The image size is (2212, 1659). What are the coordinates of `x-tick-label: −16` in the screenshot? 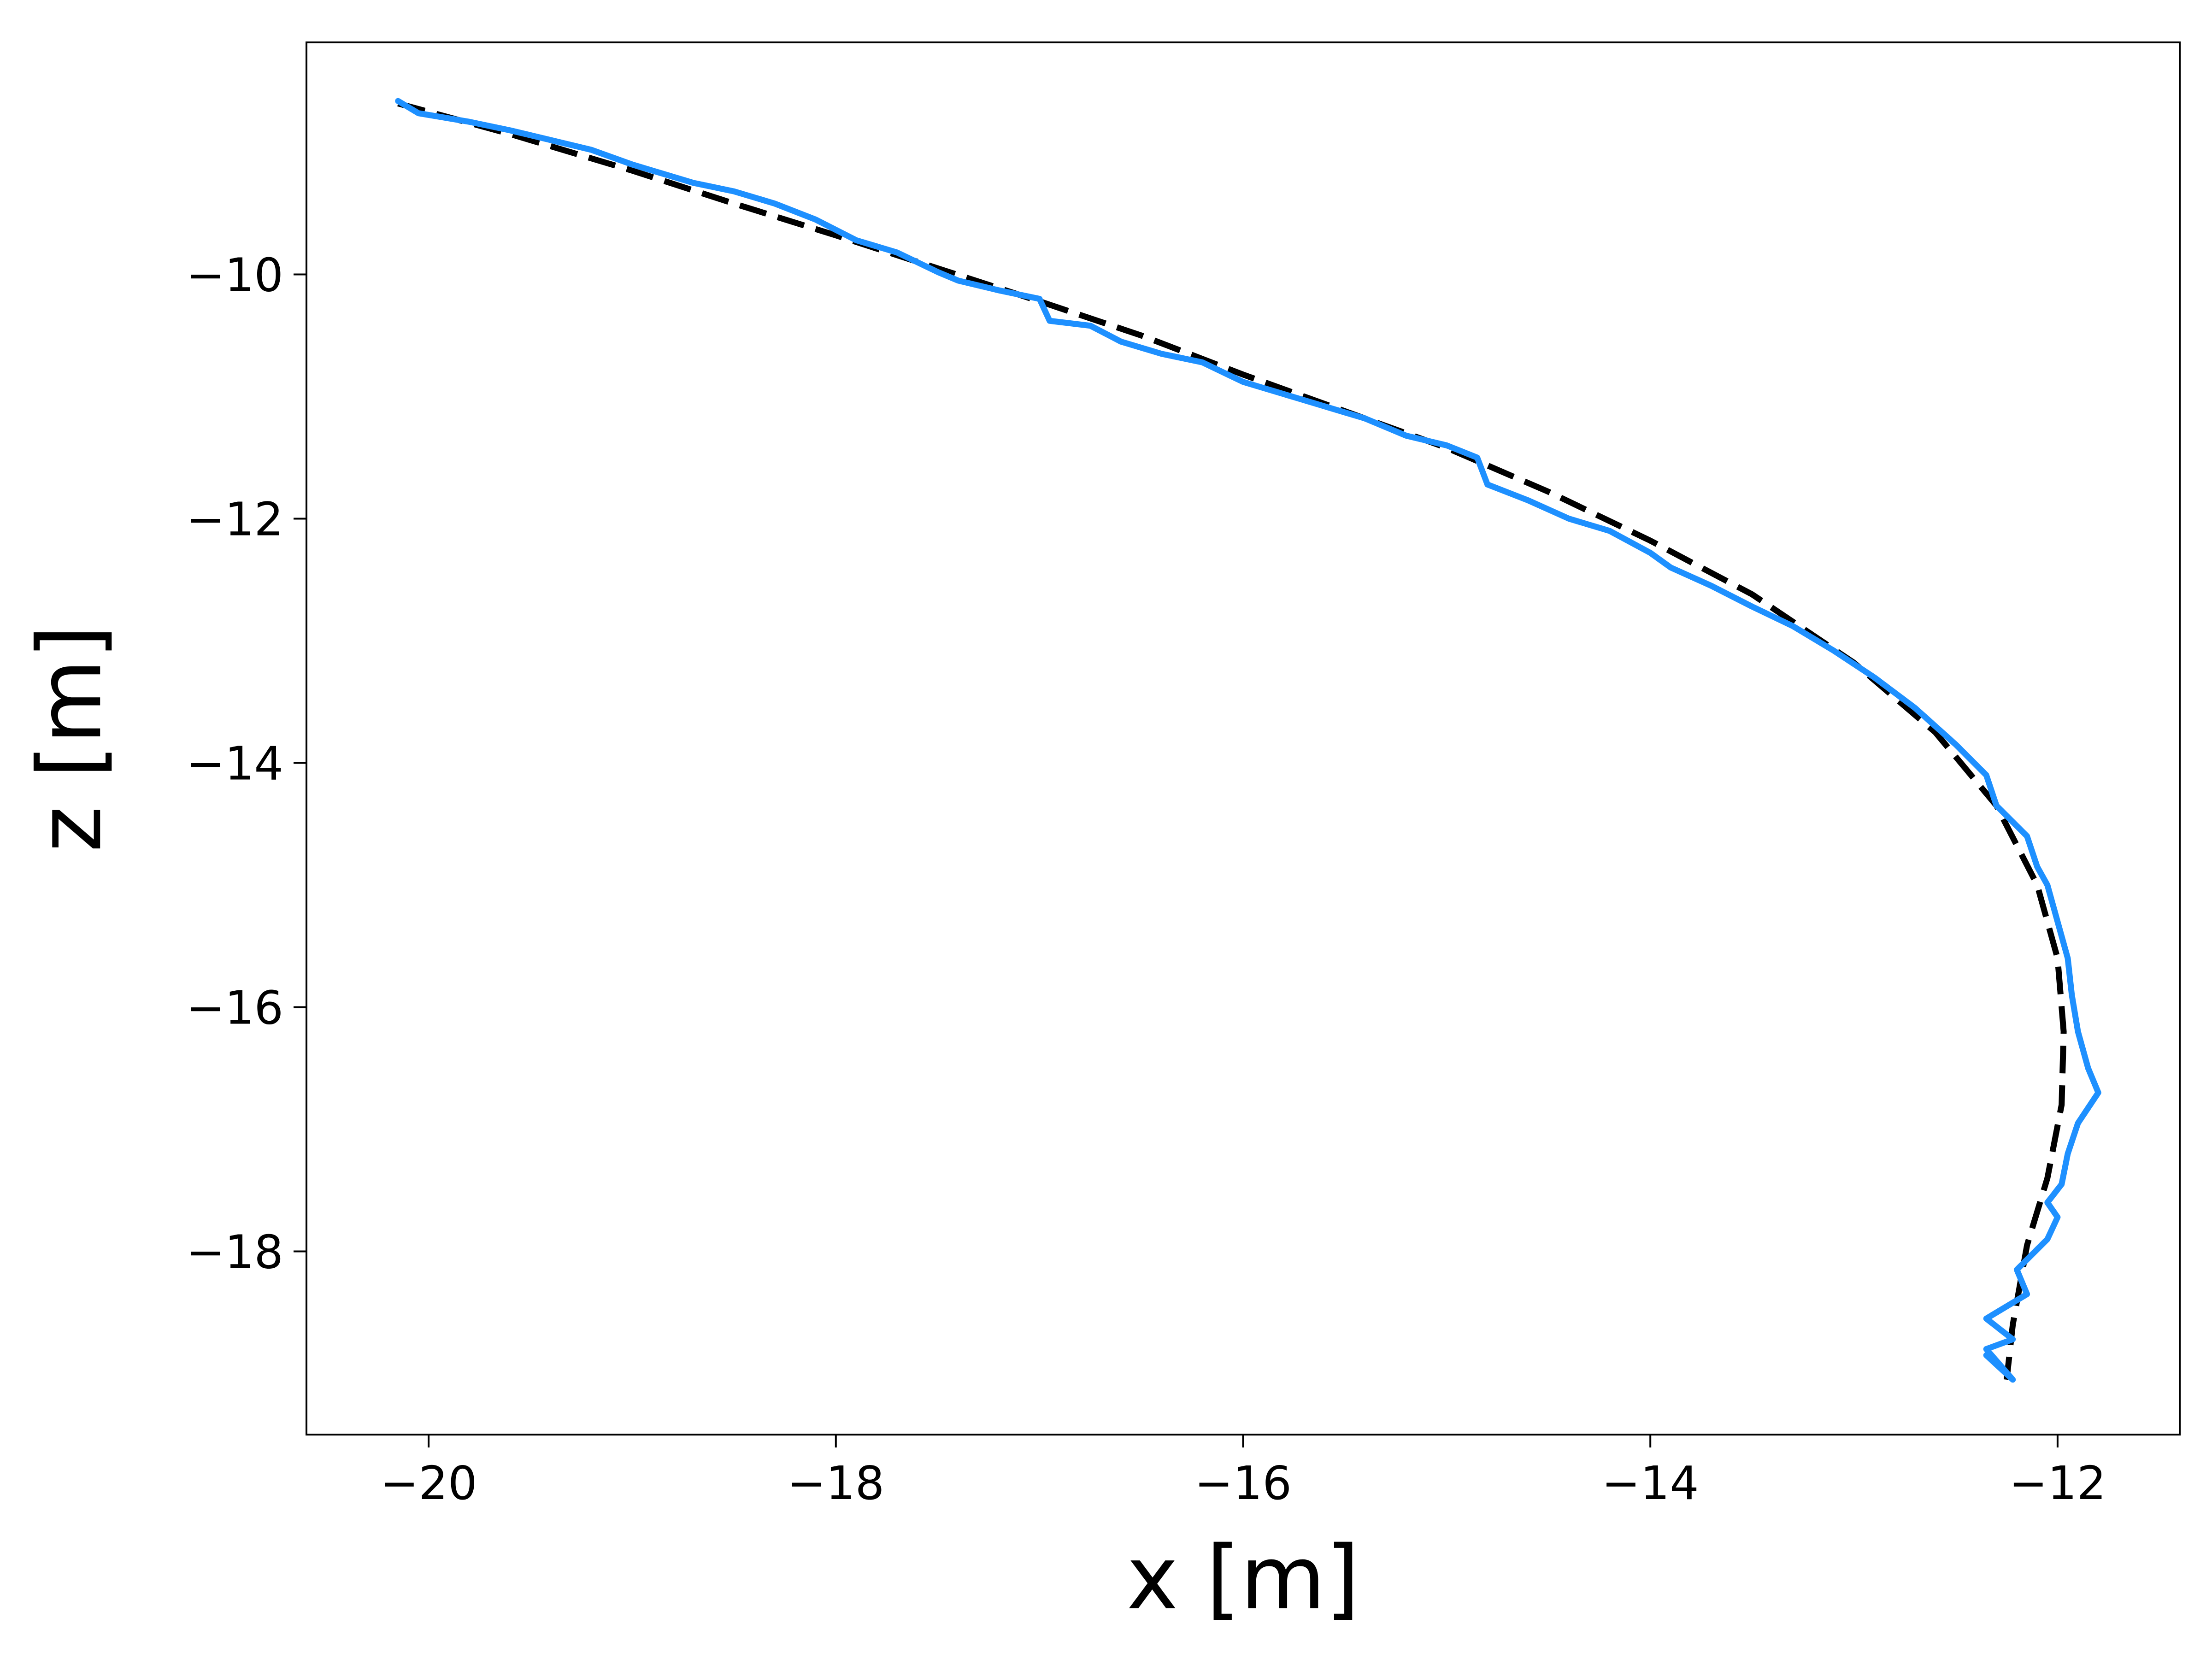 It's located at (1243, 1483).